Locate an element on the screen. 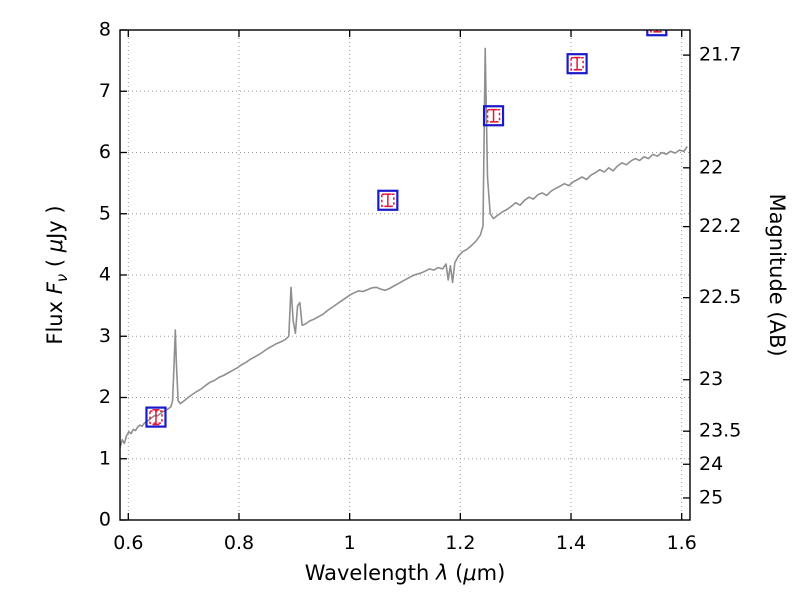 The height and width of the screenshot is (600, 800). y-left-tick-label: 6 is located at coordinates (105, 152).